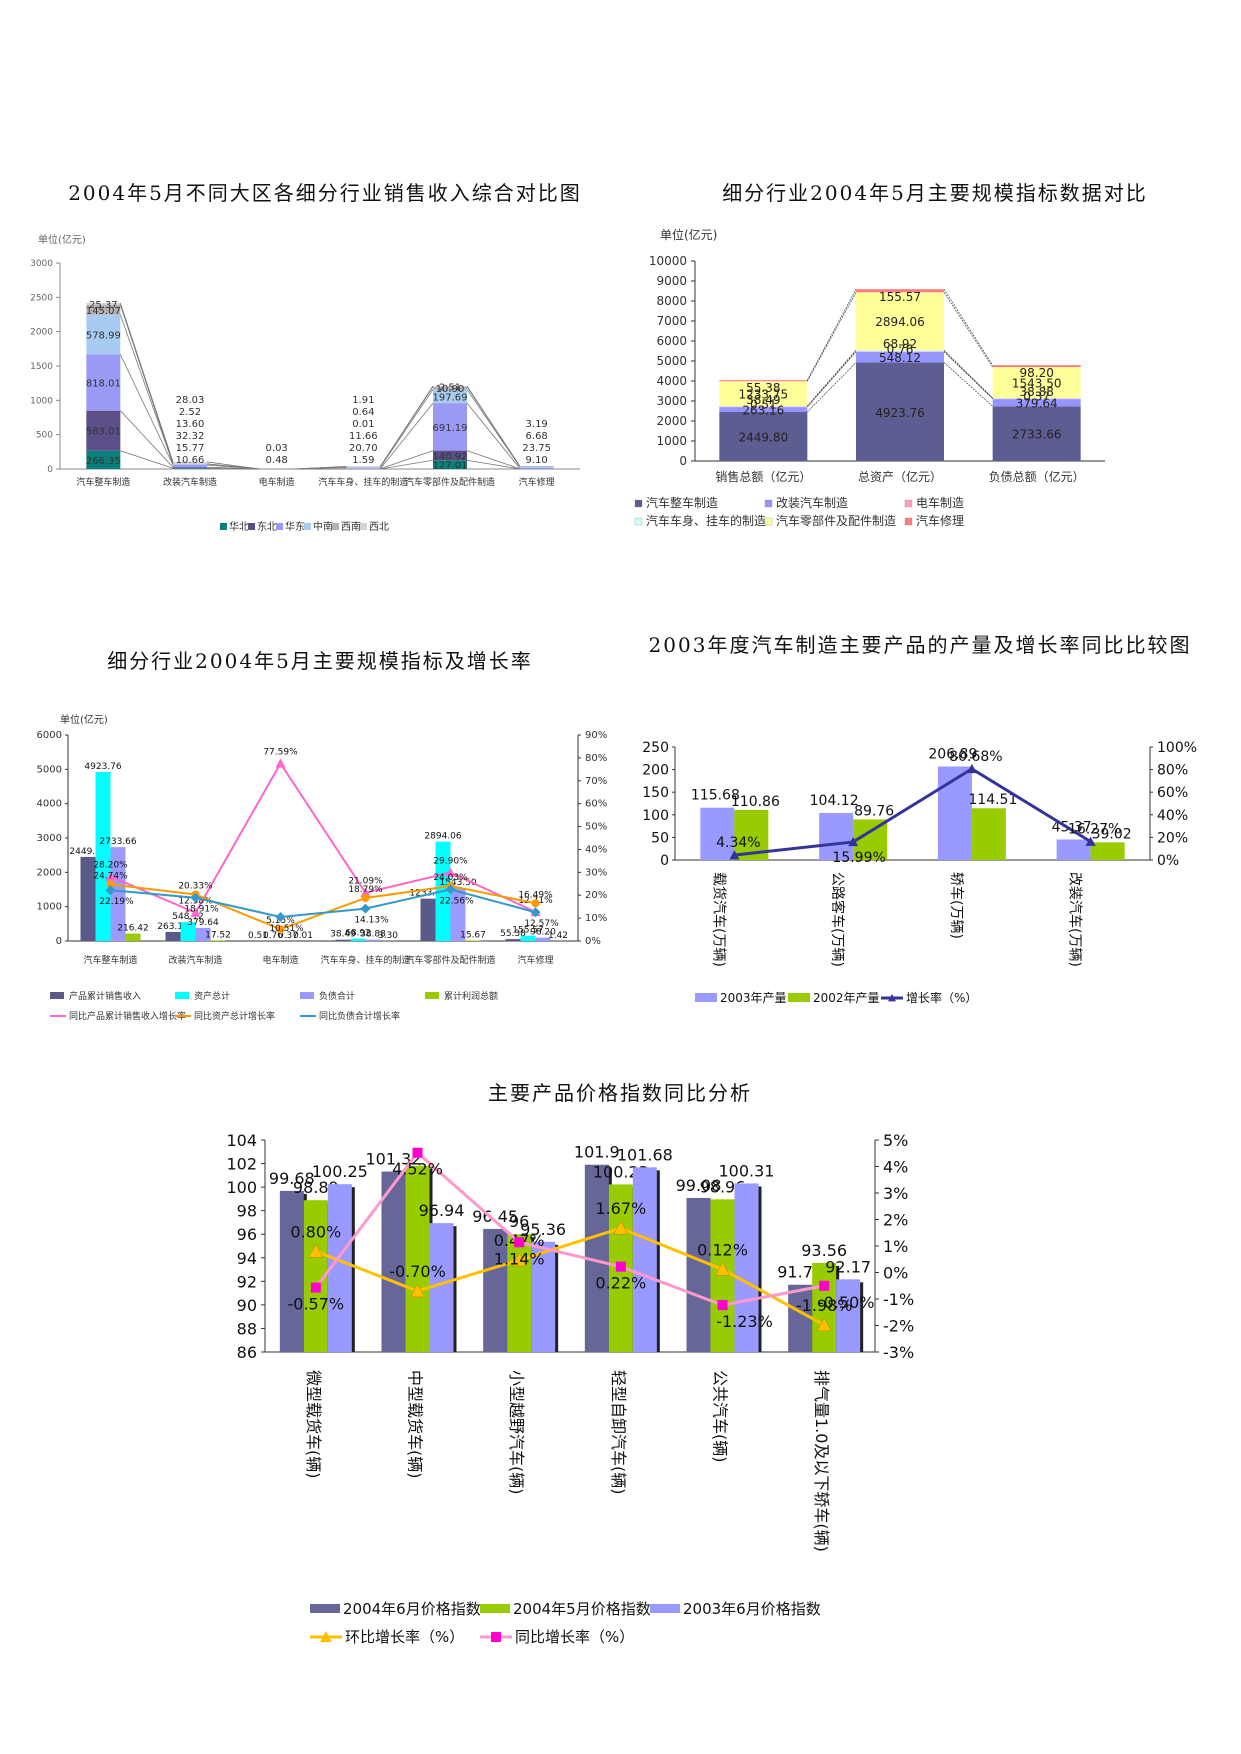 The image size is (1241, 1754). I want to click on chart4-bar-label: 89.76, so click(874, 811).